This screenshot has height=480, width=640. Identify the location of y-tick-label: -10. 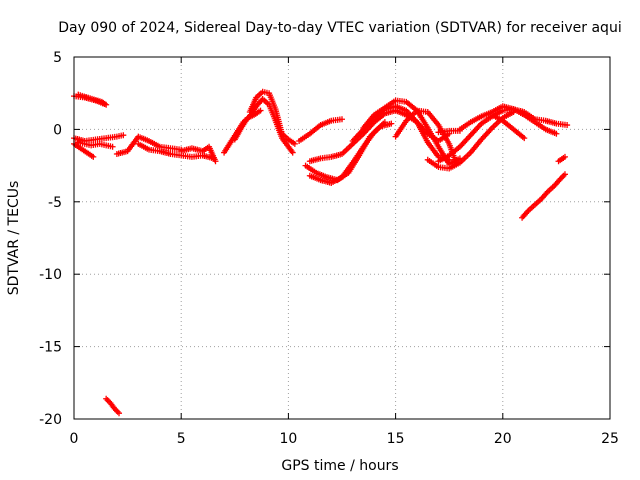
(50, 275).